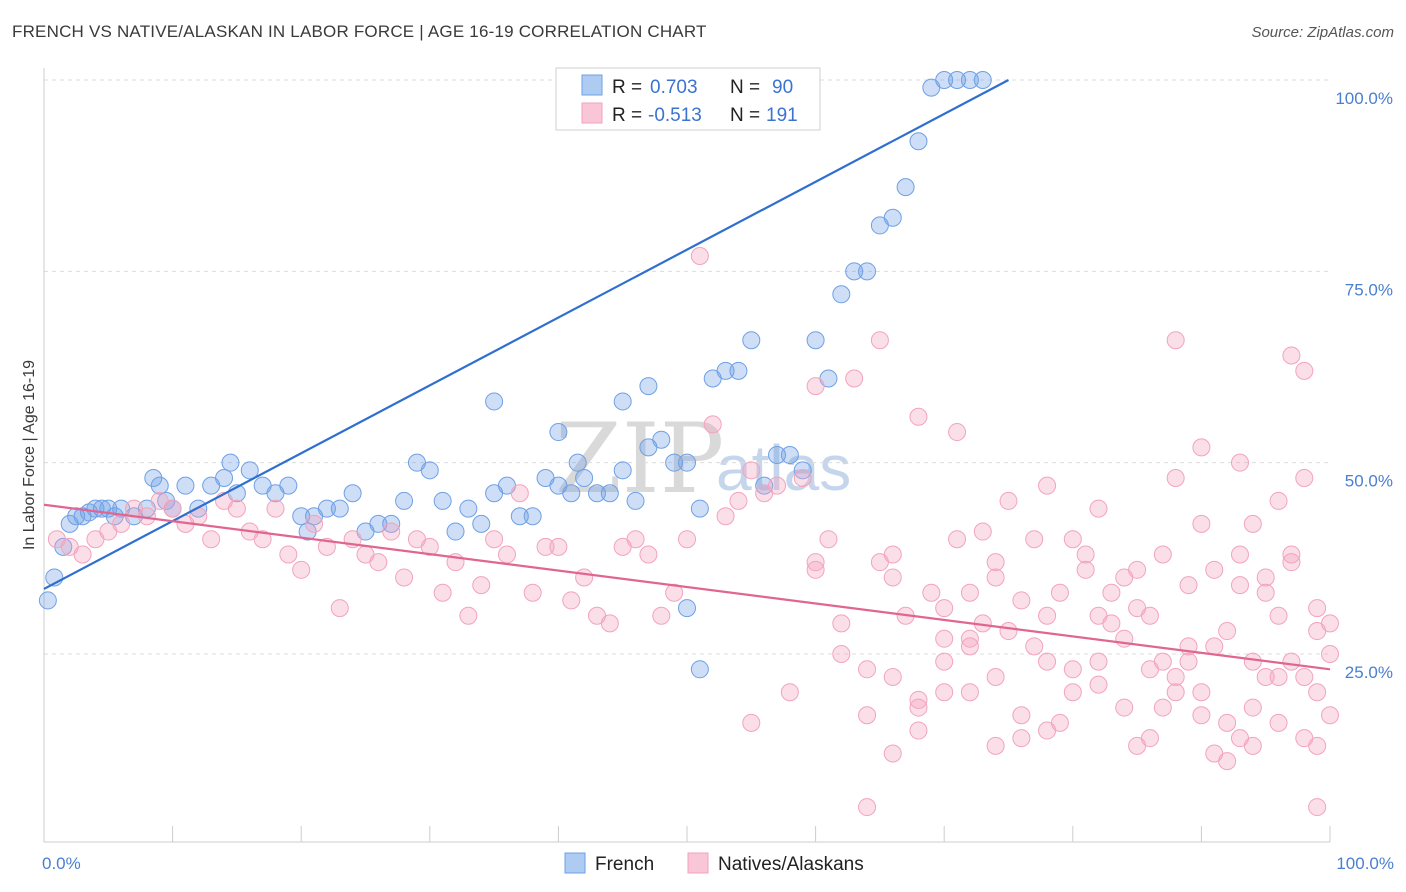 The height and width of the screenshot is (892, 1406). Describe the element at coordinates (1369, 672) in the screenshot. I see `y-tick-label-25: 25.0%` at that location.